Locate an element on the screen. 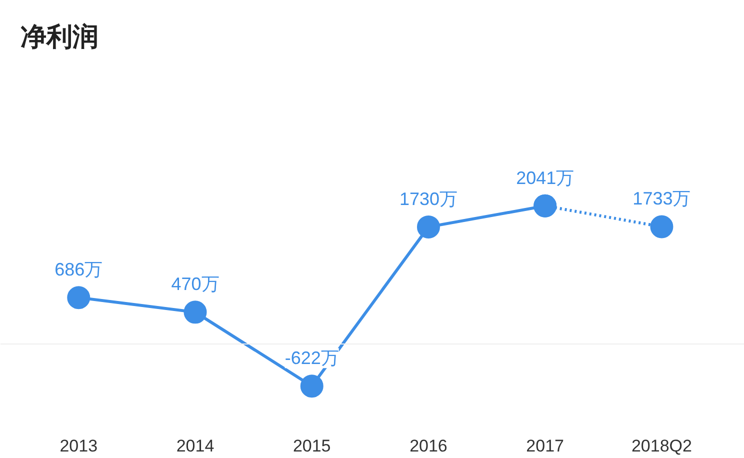 This screenshot has width=744, height=458. data-label: -622万 is located at coordinates (311, 358).